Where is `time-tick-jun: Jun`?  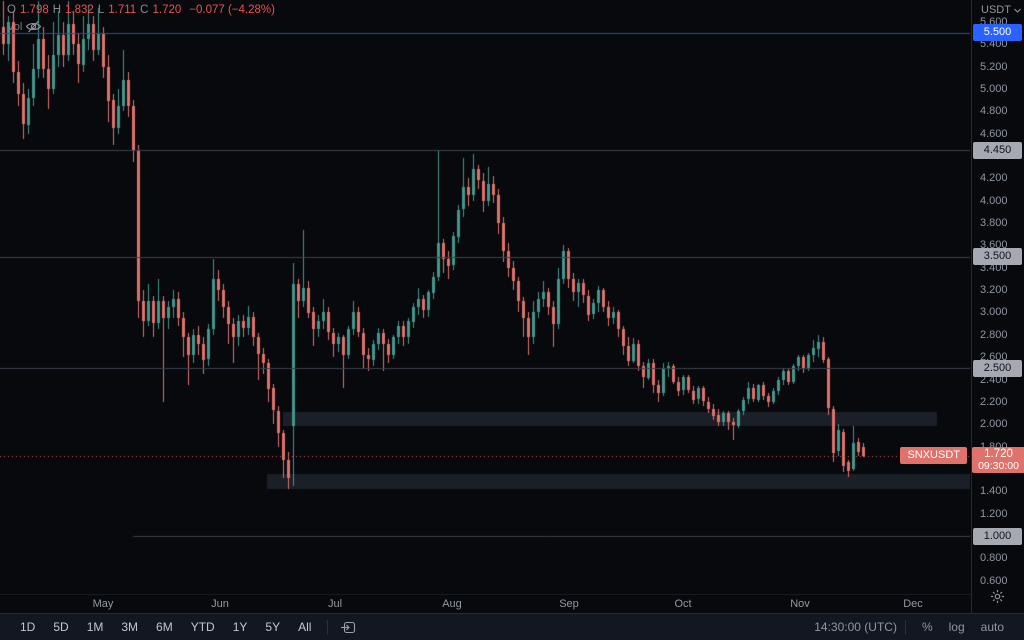 time-tick-jun: Jun is located at coordinates (220, 604).